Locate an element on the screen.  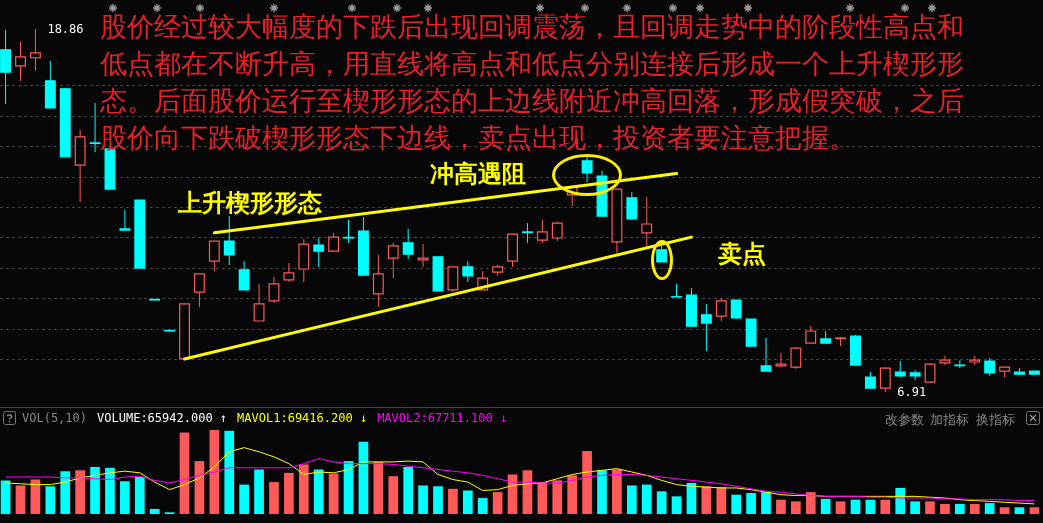
text: MAVOL2:67711.100 ↓ is located at coordinates (442, 418).